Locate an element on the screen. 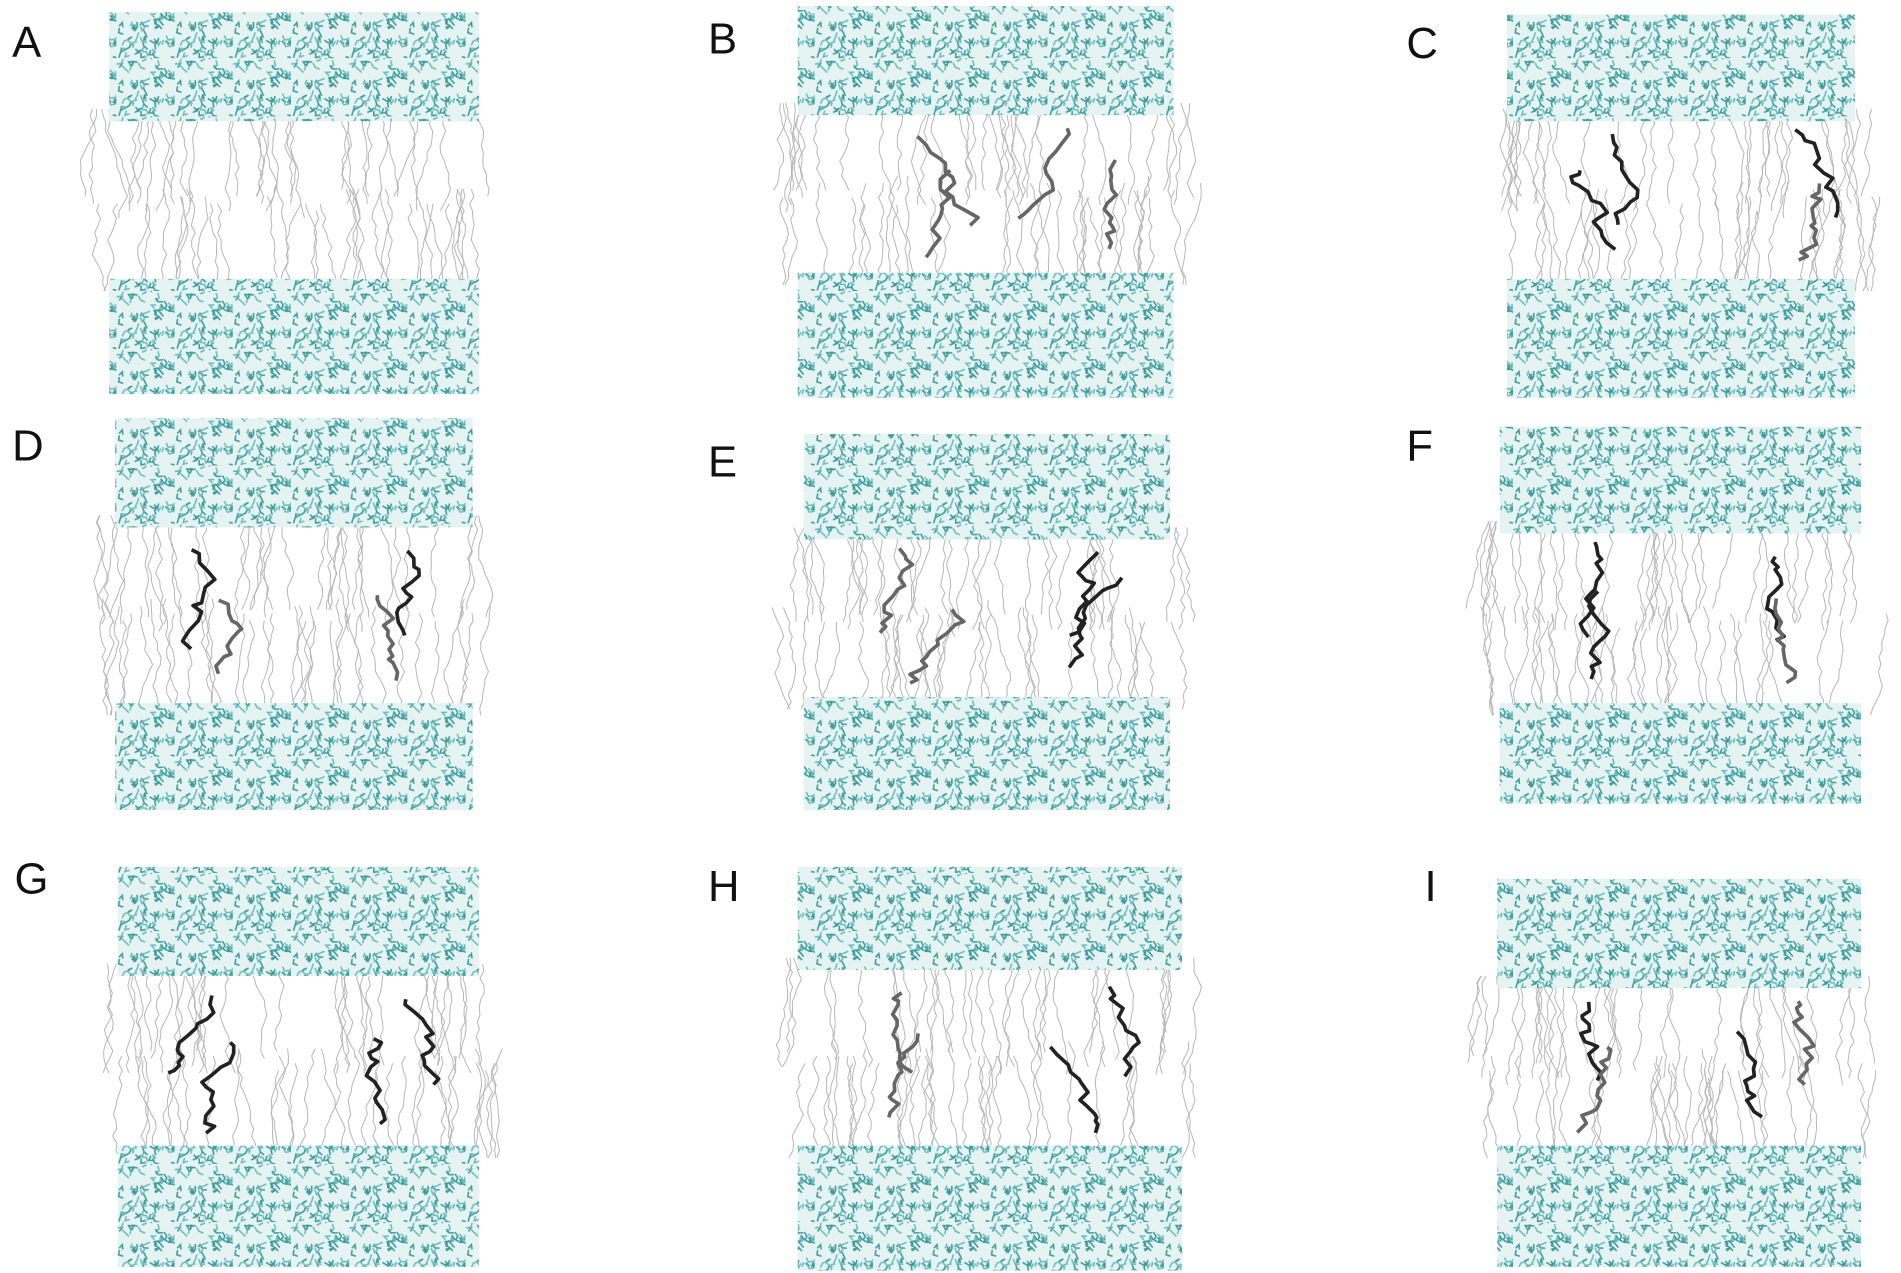 The image size is (1901, 1273). water-slab is located at coordinates (990, 1208).